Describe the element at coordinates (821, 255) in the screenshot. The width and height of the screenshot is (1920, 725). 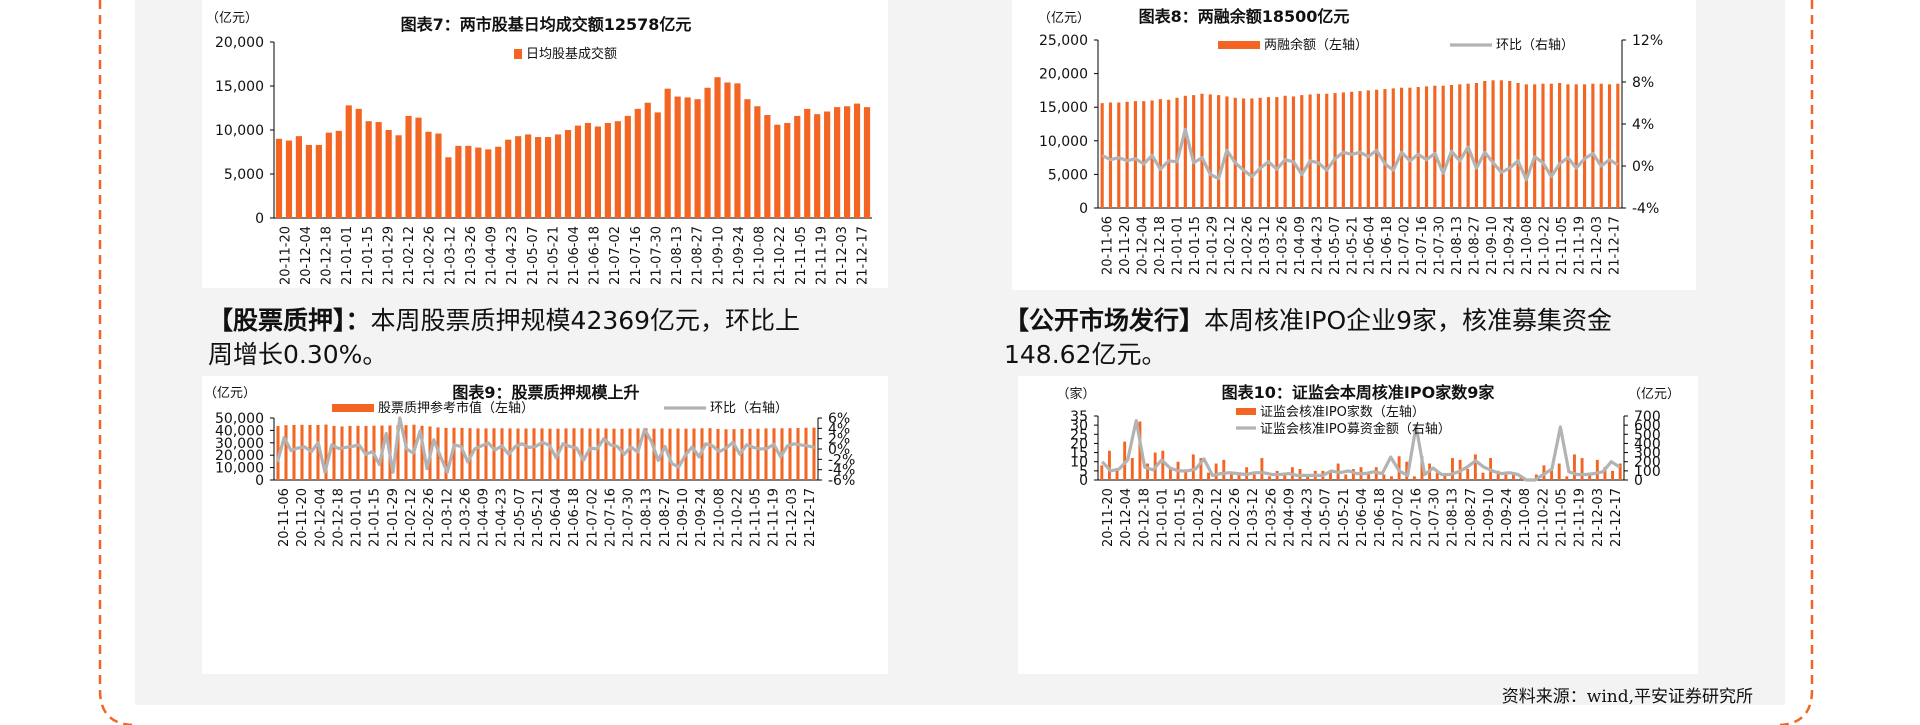
I see `x-tick-label: 21-11-19` at that location.